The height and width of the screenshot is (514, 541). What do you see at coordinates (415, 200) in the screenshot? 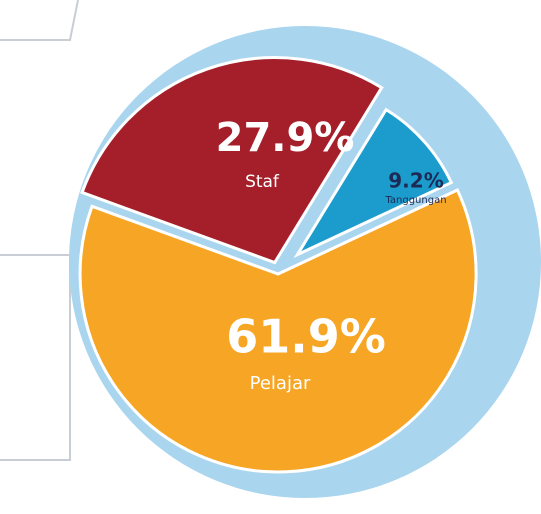
I see `category-label: Tanggungan` at bounding box center [415, 200].